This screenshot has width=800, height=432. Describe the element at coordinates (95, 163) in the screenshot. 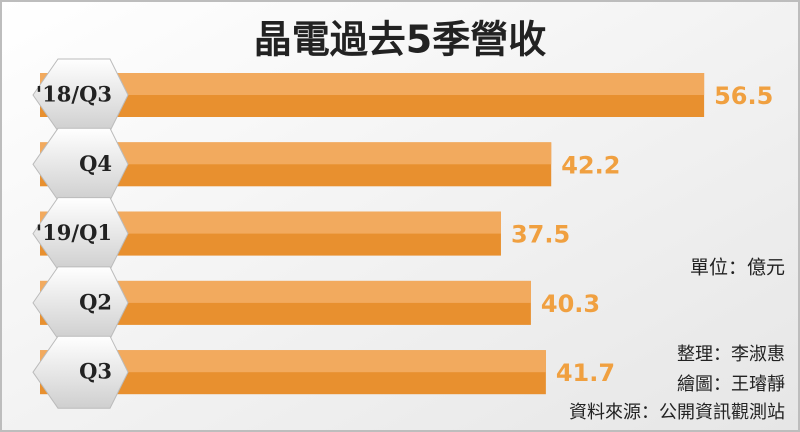

I see `y-tick-label: Q4` at that location.